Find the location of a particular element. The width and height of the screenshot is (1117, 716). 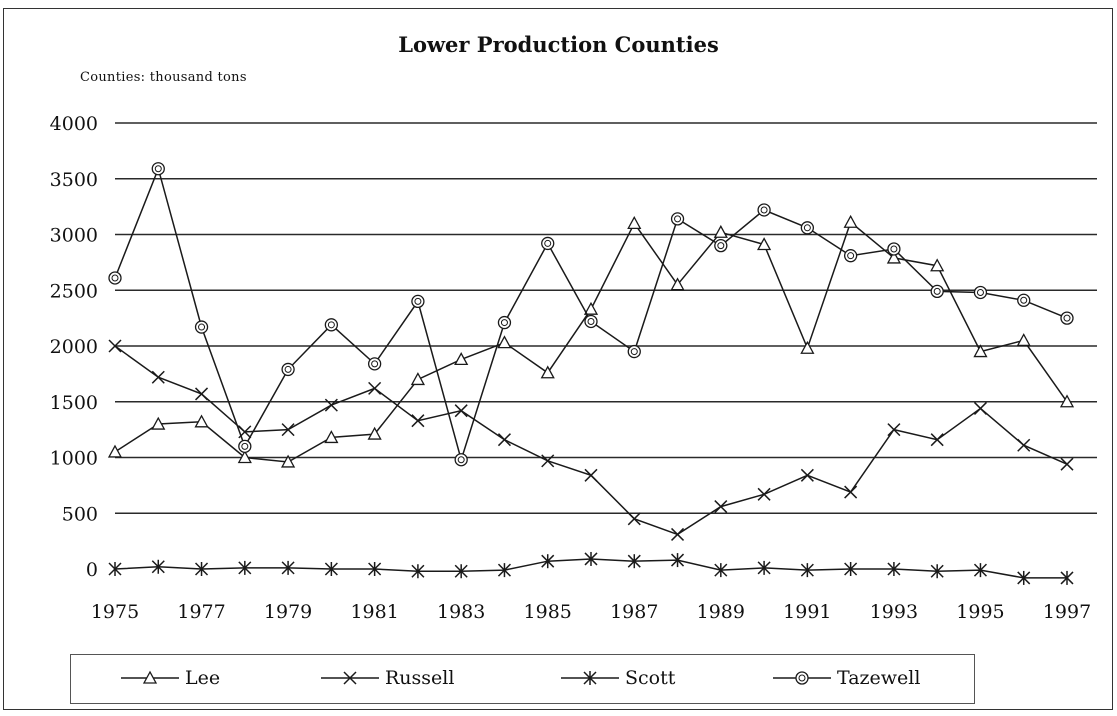

y-tick-label: 2000 is located at coordinates (74, 347).